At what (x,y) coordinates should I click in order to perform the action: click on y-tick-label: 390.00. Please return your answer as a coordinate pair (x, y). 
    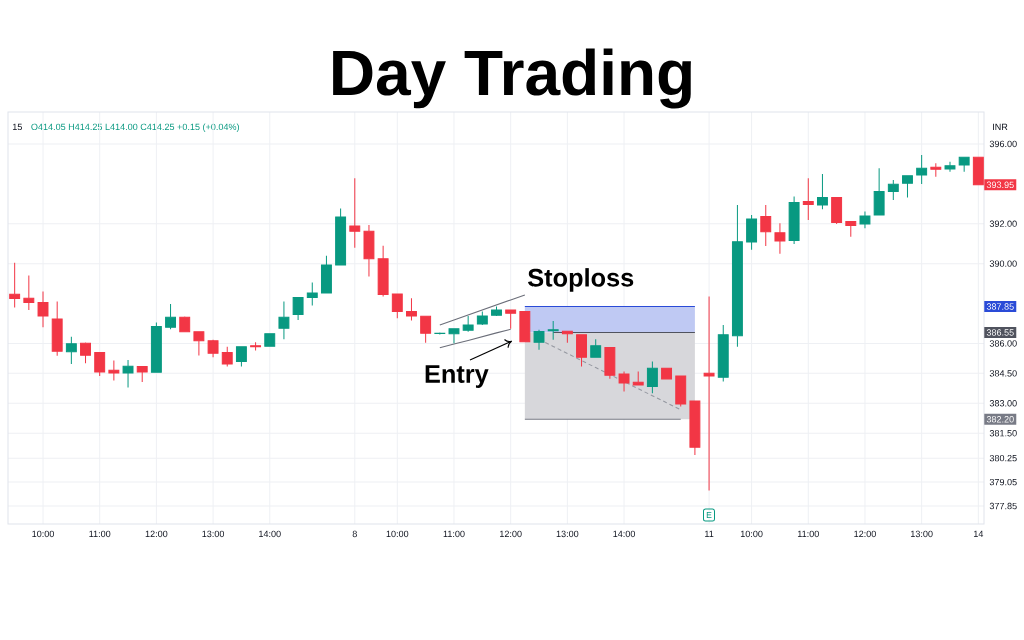
    Looking at the image, I should click on (1003, 263).